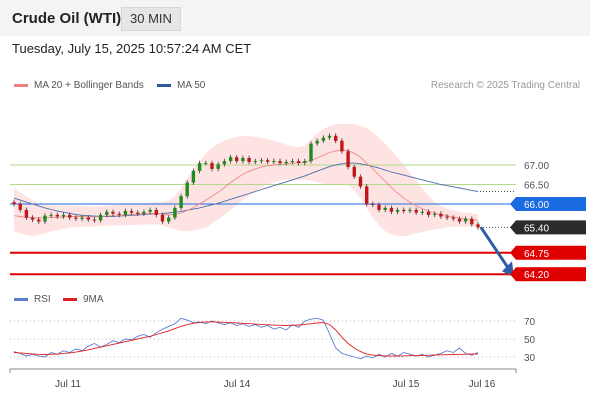 This screenshot has height=400, width=590. Describe the element at coordinates (536, 166) in the screenshot. I see `price-level-label-67.00: 67.00` at that location.